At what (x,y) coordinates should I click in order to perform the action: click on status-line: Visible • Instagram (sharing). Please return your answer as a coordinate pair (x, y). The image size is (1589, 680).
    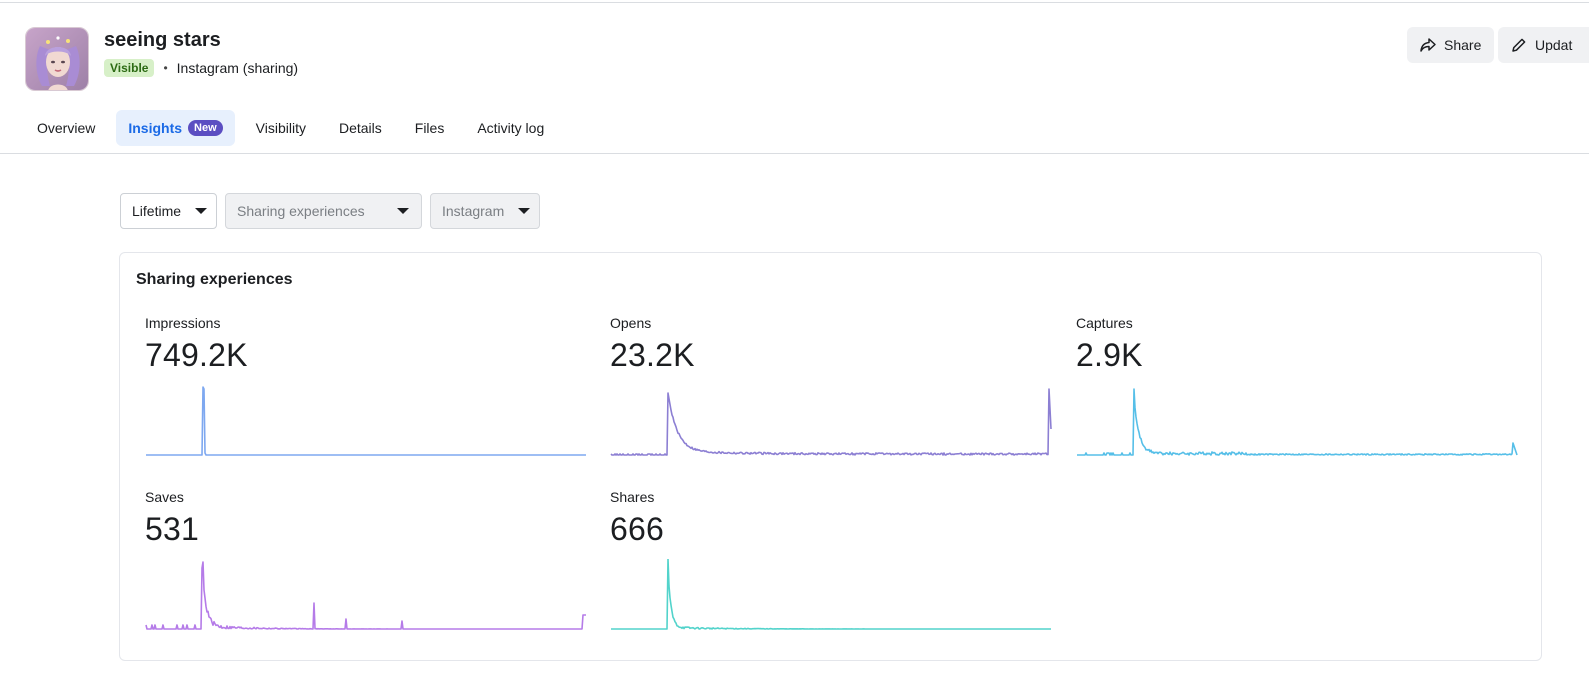
    Looking at the image, I should click on (201, 68).